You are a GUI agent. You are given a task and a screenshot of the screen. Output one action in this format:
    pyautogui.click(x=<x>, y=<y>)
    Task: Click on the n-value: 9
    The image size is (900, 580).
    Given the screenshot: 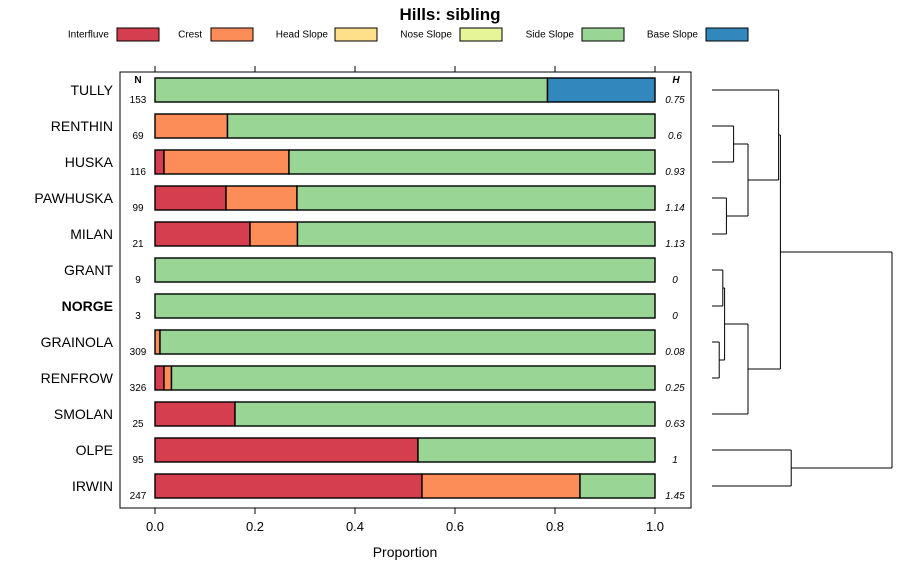 What is the action you would take?
    pyautogui.click(x=138, y=280)
    